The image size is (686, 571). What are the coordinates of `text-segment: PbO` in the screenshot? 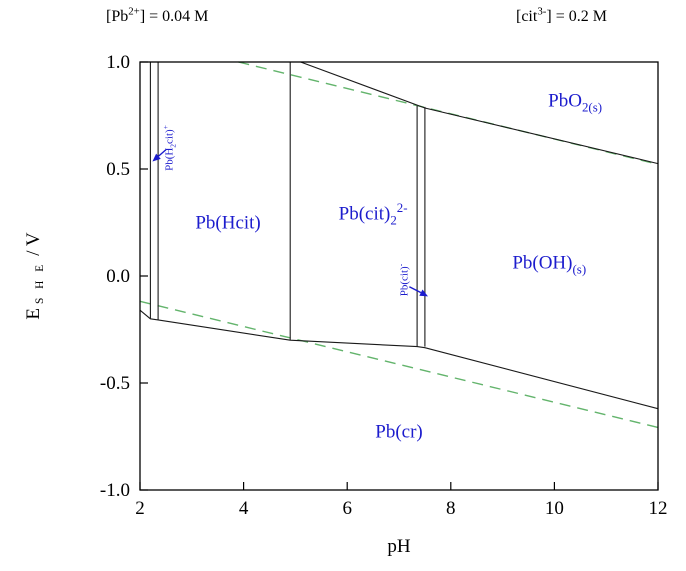 It's located at (565, 101).